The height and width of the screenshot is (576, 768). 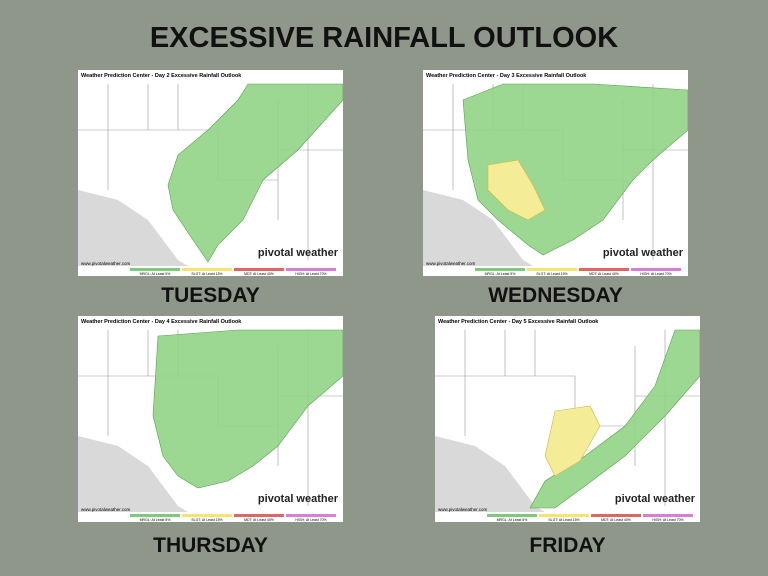 What do you see at coordinates (384, 38) in the screenshot?
I see `page-title: EXCESSIVE RAINFALL OUTLOOK` at bounding box center [384, 38].